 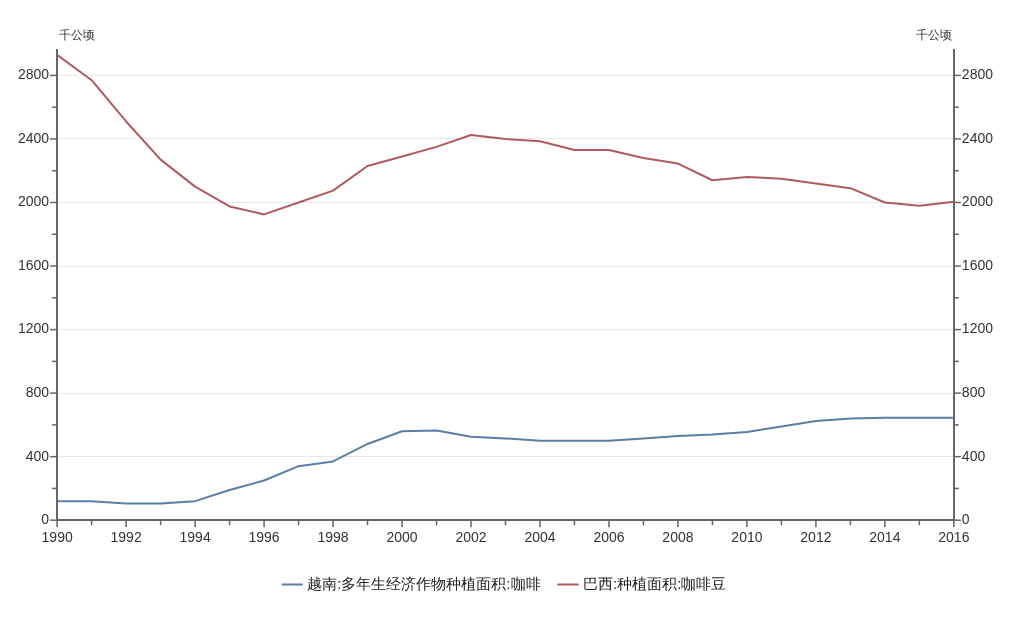 I want to click on y2-tick-label: 0, so click(x=965, y=519).